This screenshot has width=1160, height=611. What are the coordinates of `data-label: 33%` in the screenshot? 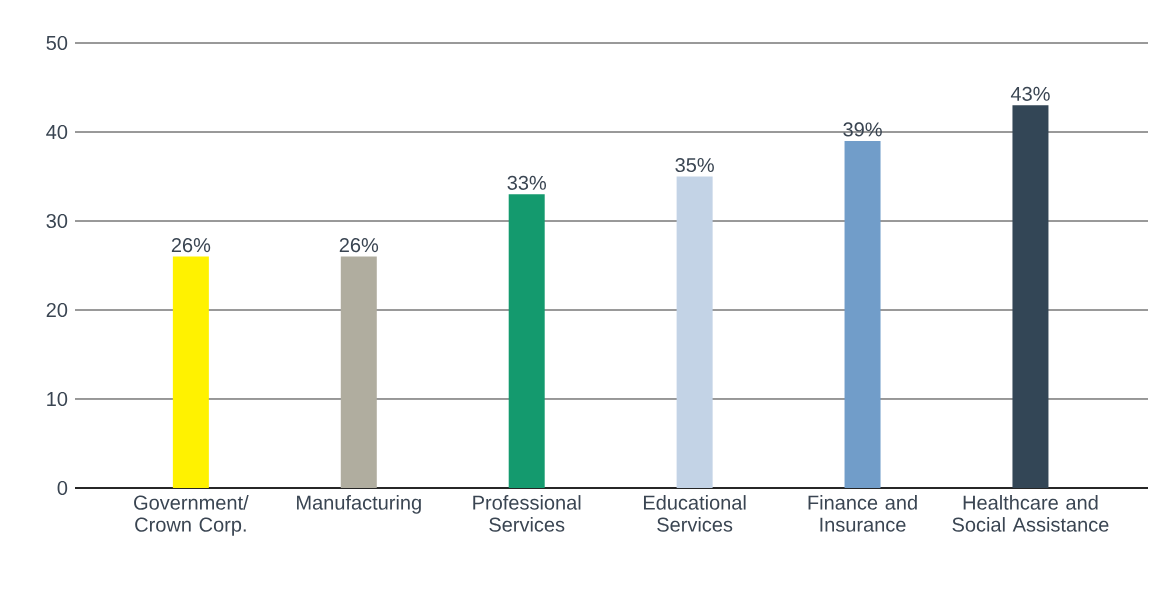 It's located at (527, 182).